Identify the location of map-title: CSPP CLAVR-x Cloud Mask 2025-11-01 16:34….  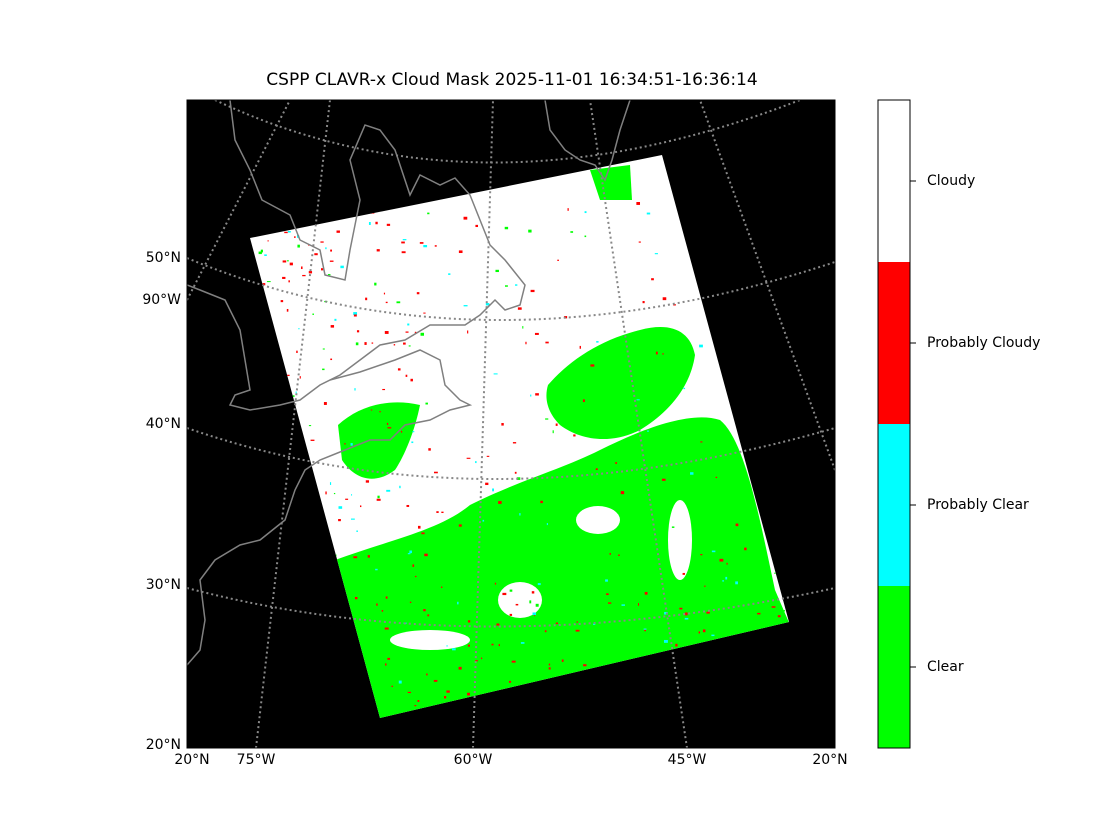
(511, 80).